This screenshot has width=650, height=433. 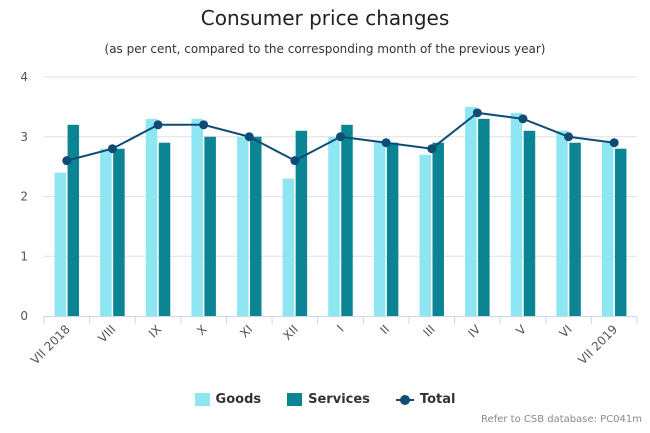 What do you see at coordinates (437, 399) in the screenshot?
I see `legend-label-total: Total` at bounding box center [437, 399].